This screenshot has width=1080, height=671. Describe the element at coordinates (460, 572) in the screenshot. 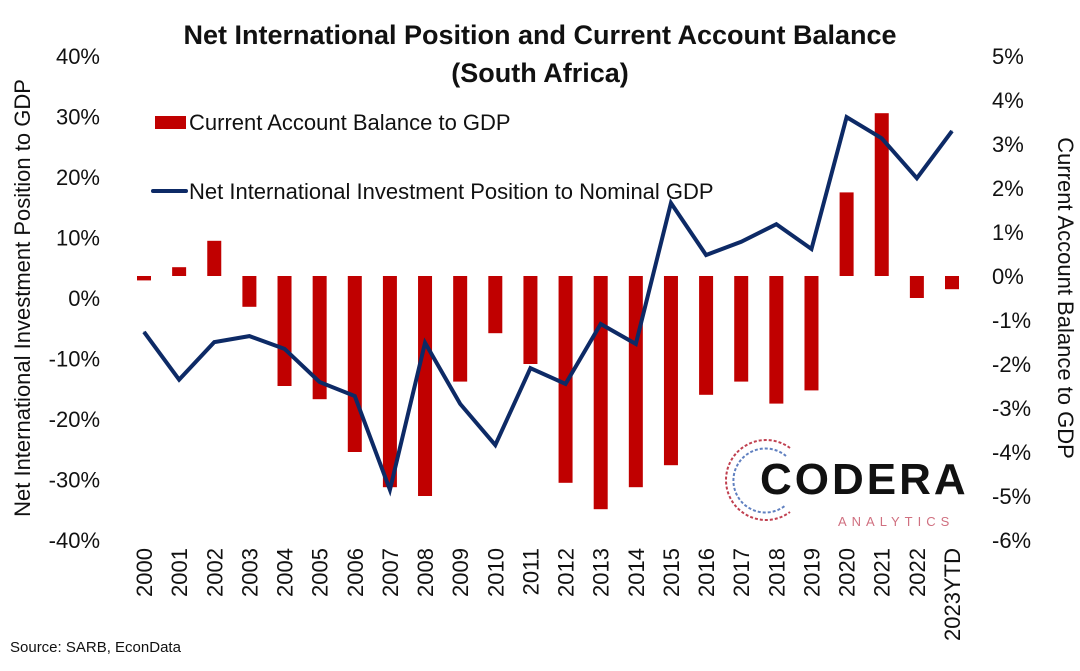

I see `x-tick-label: 2009` at that location.